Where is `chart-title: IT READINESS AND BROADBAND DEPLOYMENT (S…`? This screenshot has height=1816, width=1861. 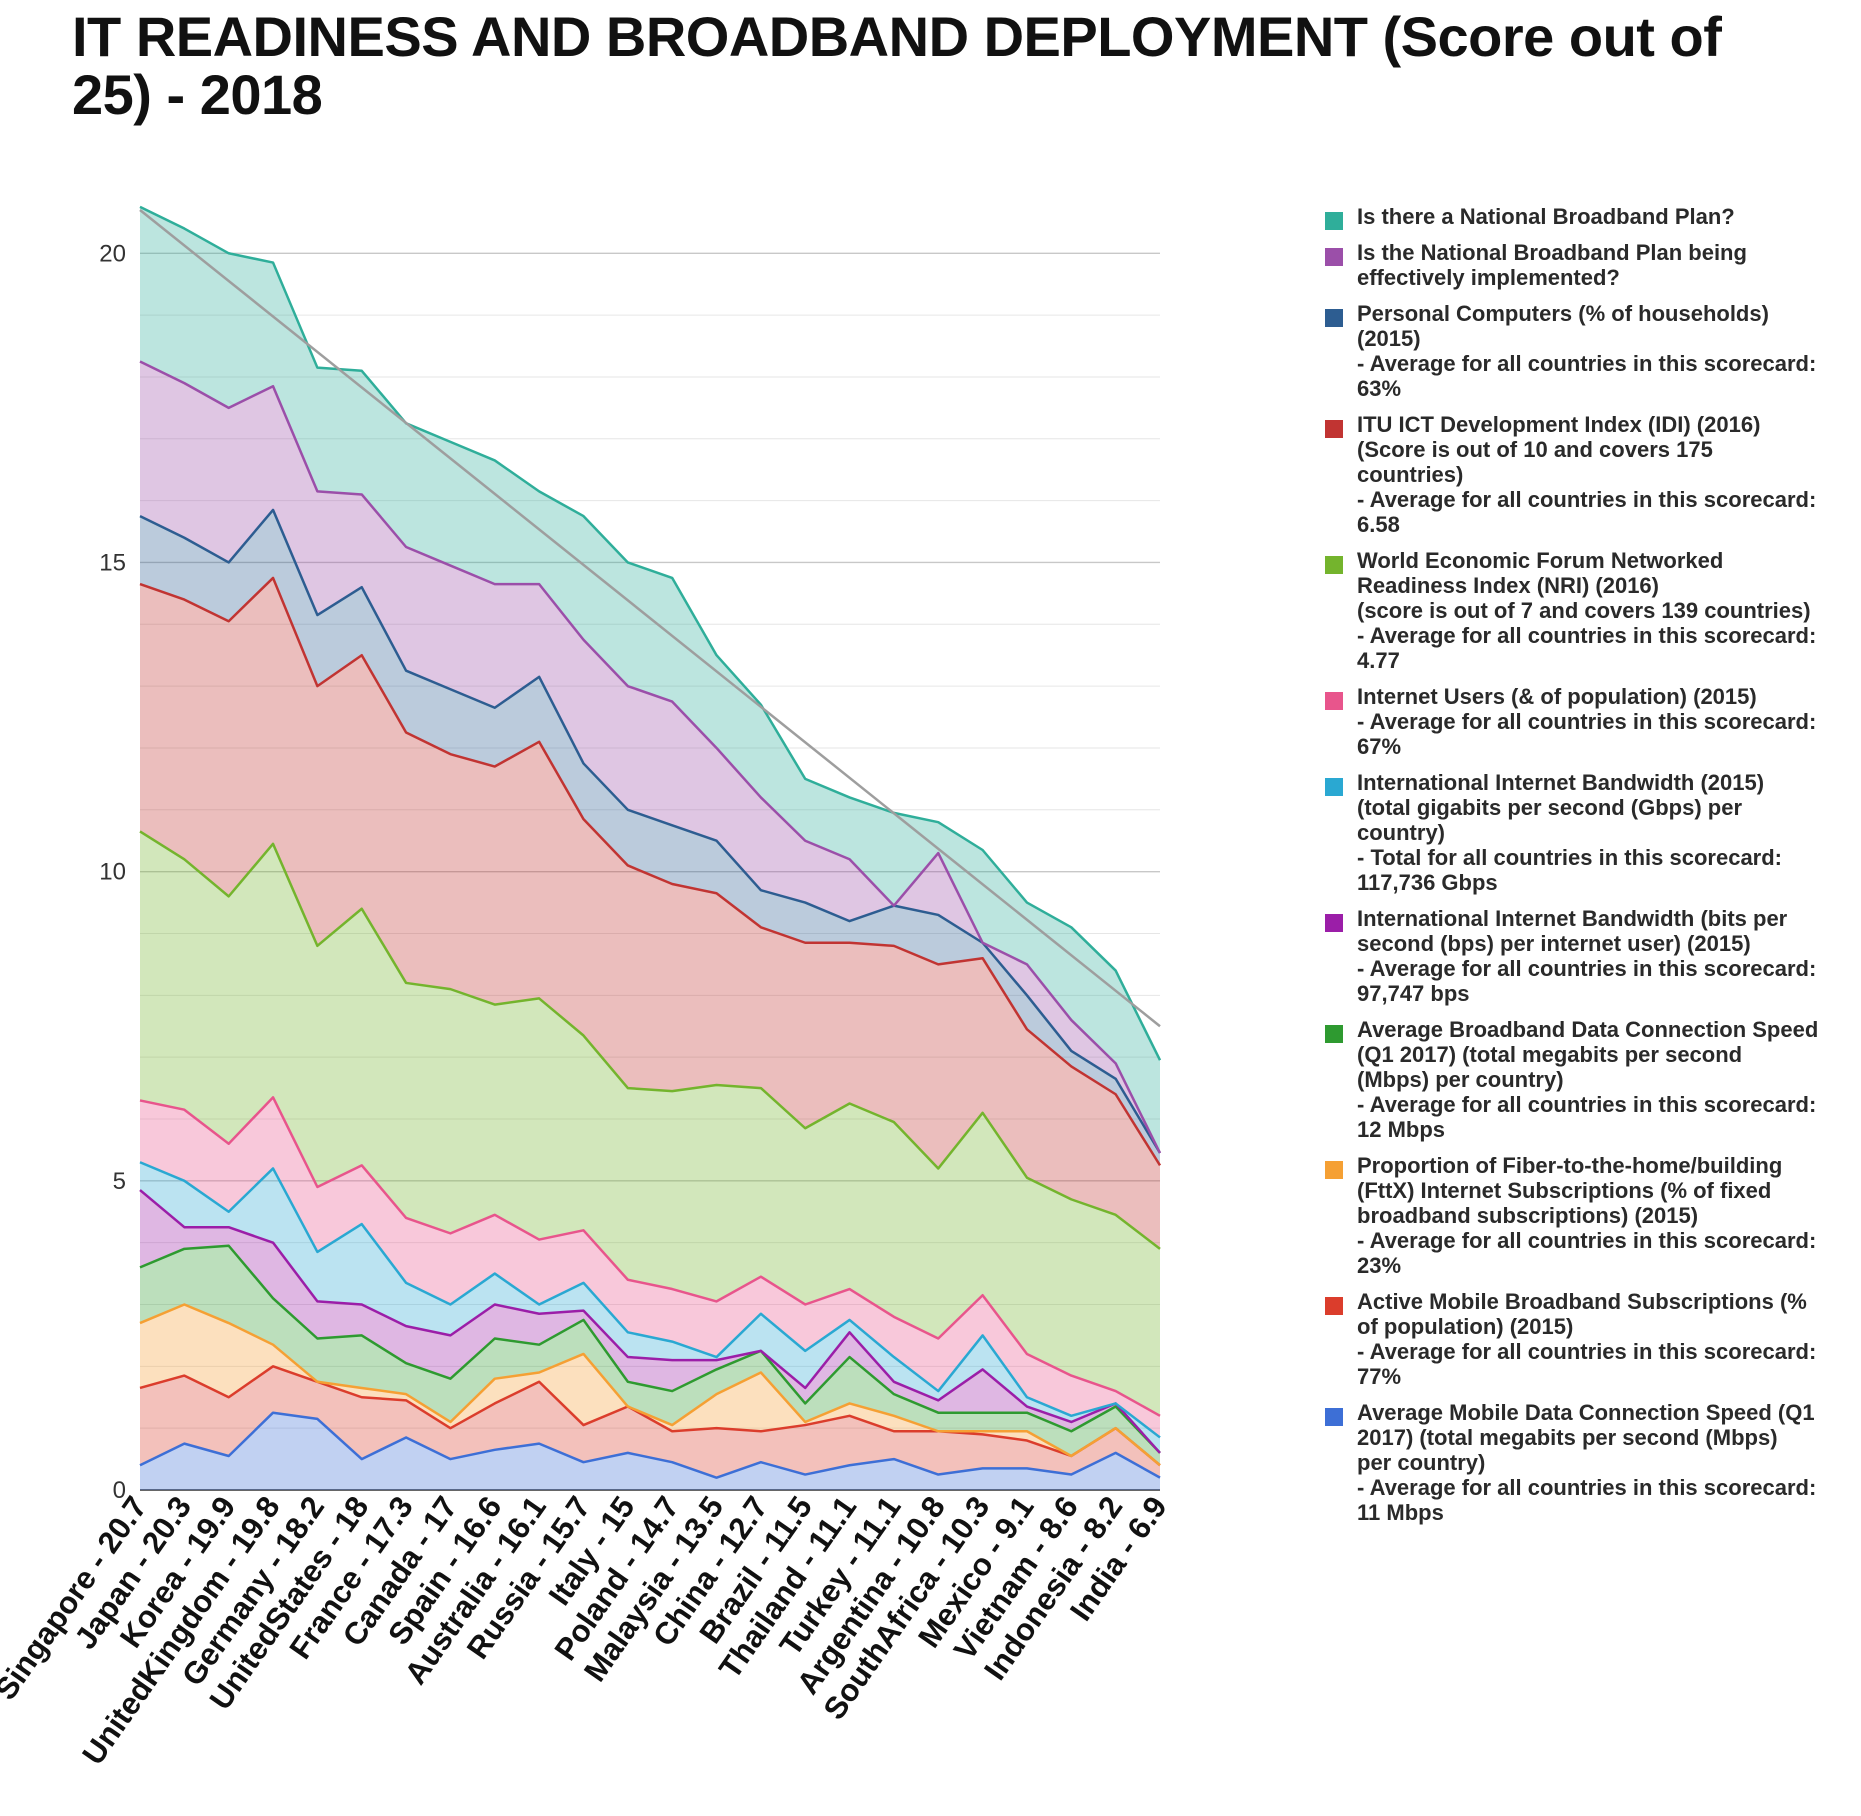
chart-title: IT READINESS AND BROADBAND DEPLOYMENT (S… is located at coordinates (897, 65).